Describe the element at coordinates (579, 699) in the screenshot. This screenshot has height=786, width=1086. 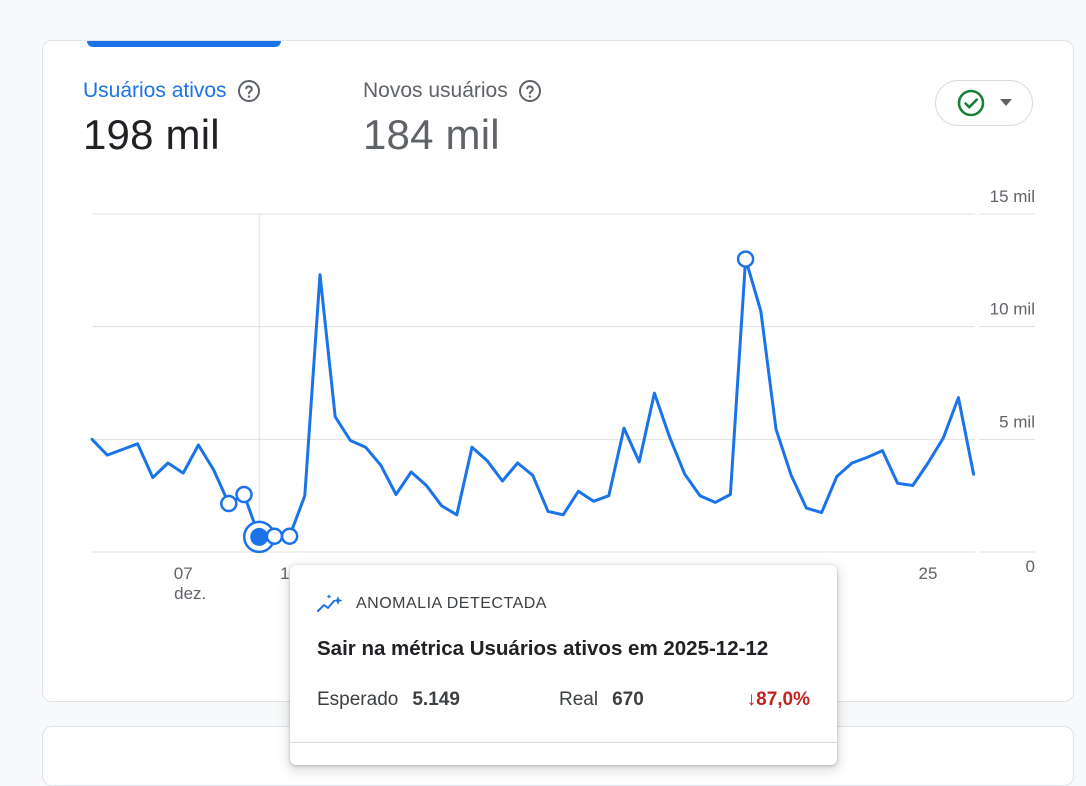
I see `actual-label: Real` at that location.